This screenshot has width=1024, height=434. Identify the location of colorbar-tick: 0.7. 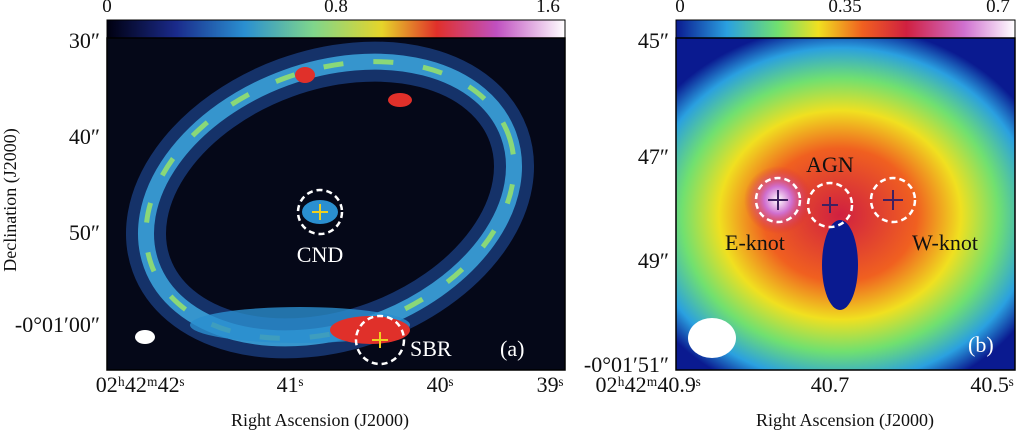
(998, 8).